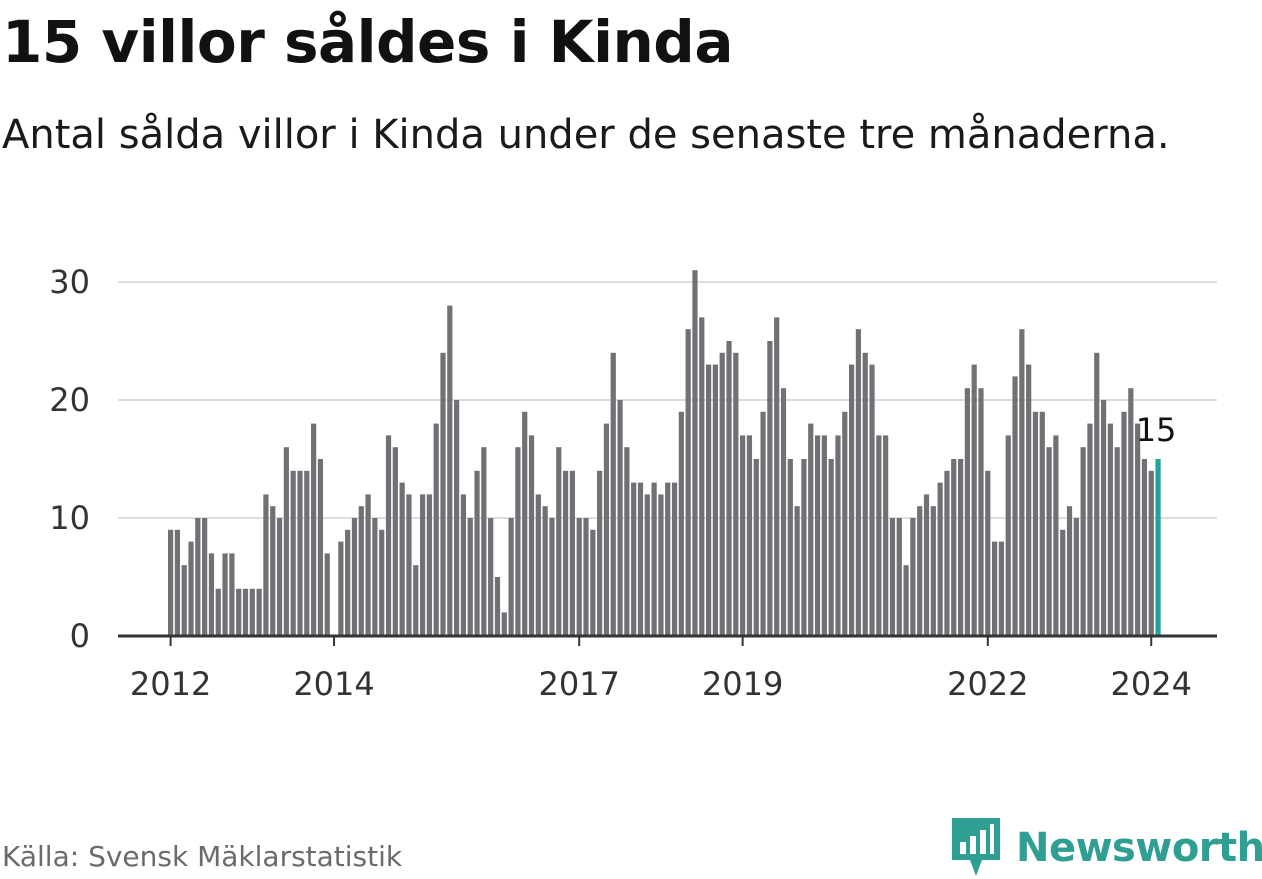  I want to click on chart-title: 15 villor såldes i Kinda, so click(367, 42).